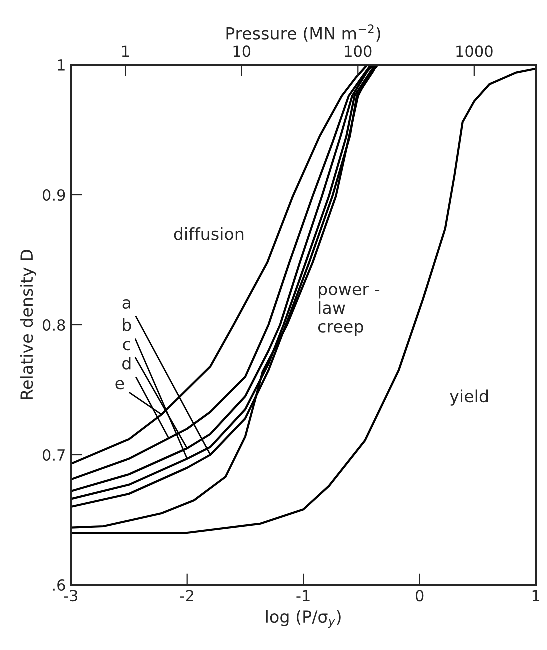 This screenshot has height=650, width=547. What do you see at coordinates (474, 52) in the screenshot?
I see `x2-tick-label: 1000` at bounding box center [474, 52].